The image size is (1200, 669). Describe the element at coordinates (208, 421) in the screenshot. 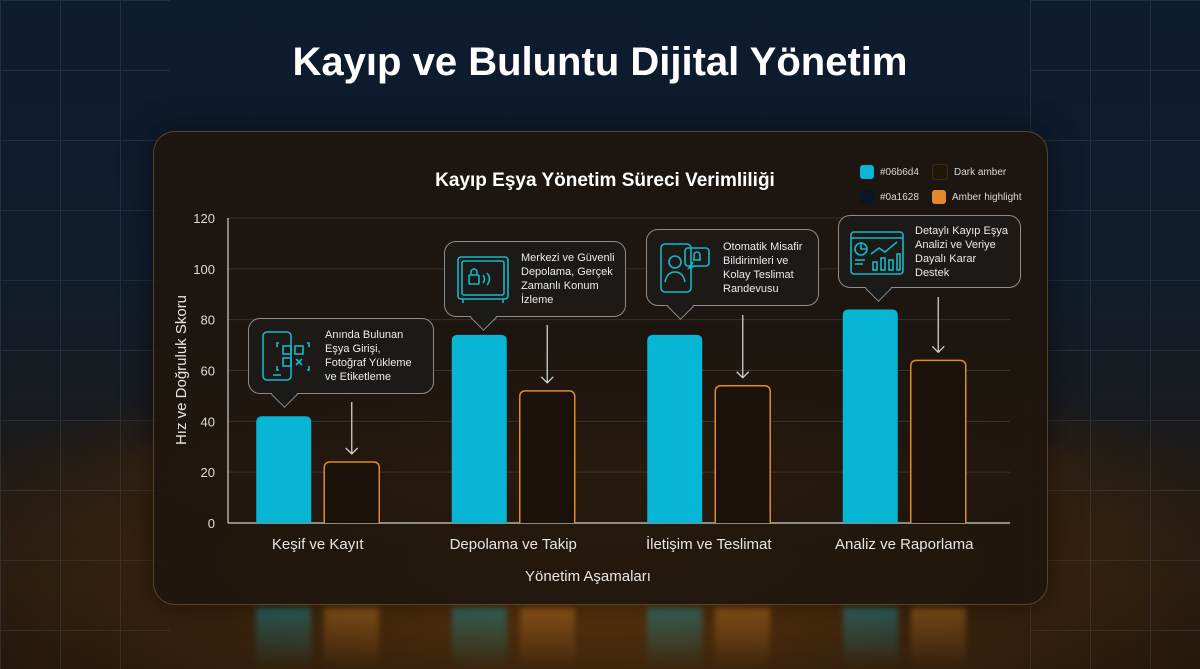

I see `y-tick-label: 40` at that location.